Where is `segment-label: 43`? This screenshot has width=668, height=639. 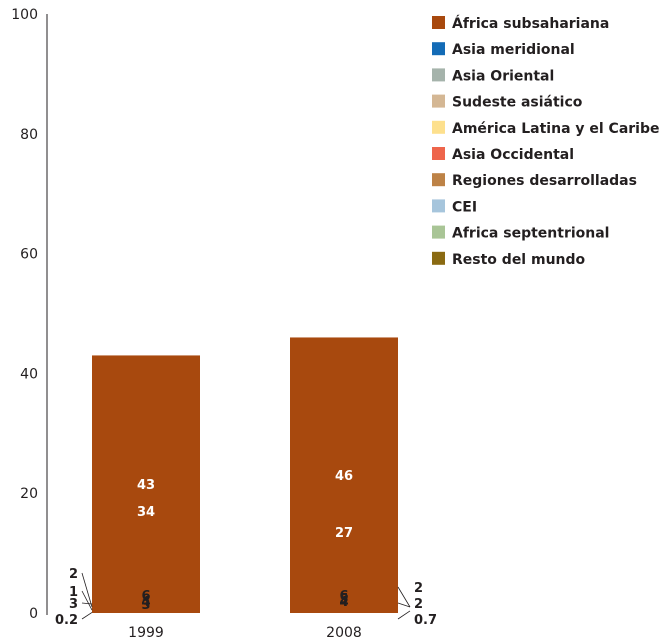 segment-label: 43 is located at coordinates (146, 485).